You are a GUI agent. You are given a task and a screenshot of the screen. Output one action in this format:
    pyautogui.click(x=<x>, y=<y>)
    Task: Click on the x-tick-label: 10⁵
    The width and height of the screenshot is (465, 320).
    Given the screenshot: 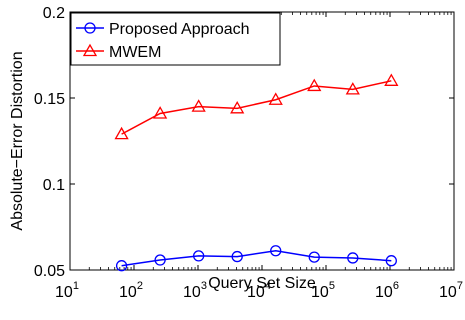 What is the action you would take?
    pyautogui.click(x=323, y=290)
    